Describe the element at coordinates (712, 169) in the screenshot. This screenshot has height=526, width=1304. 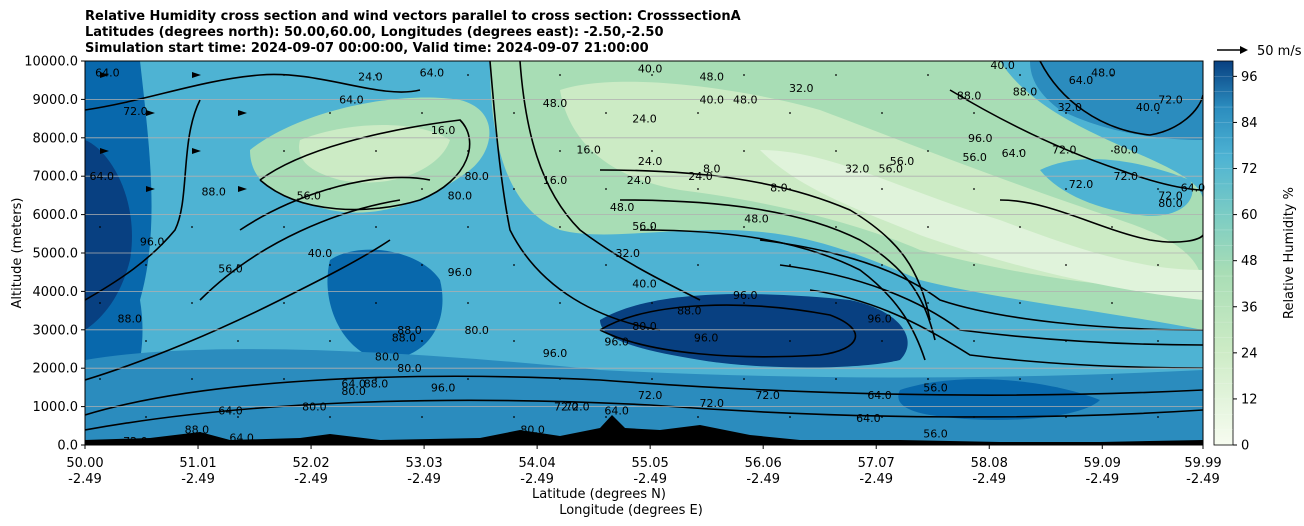
I see `contour-label: 8.0` at that location.